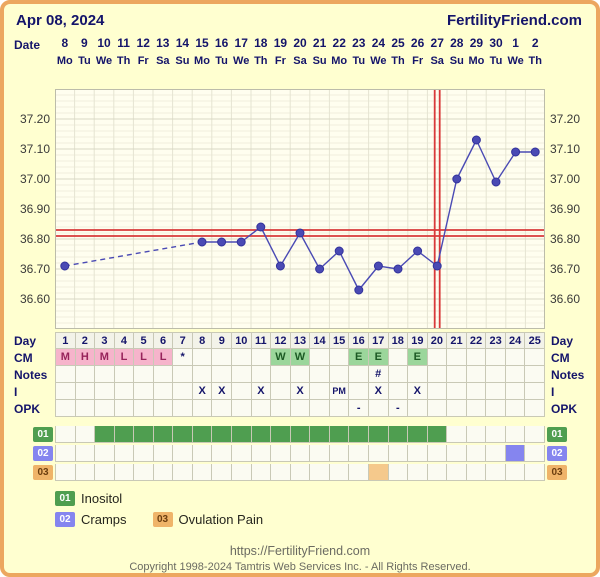  Describe the element at coordinates (102, 498) in the screenshot. I see `legend-label-01: Inositol` at that location.